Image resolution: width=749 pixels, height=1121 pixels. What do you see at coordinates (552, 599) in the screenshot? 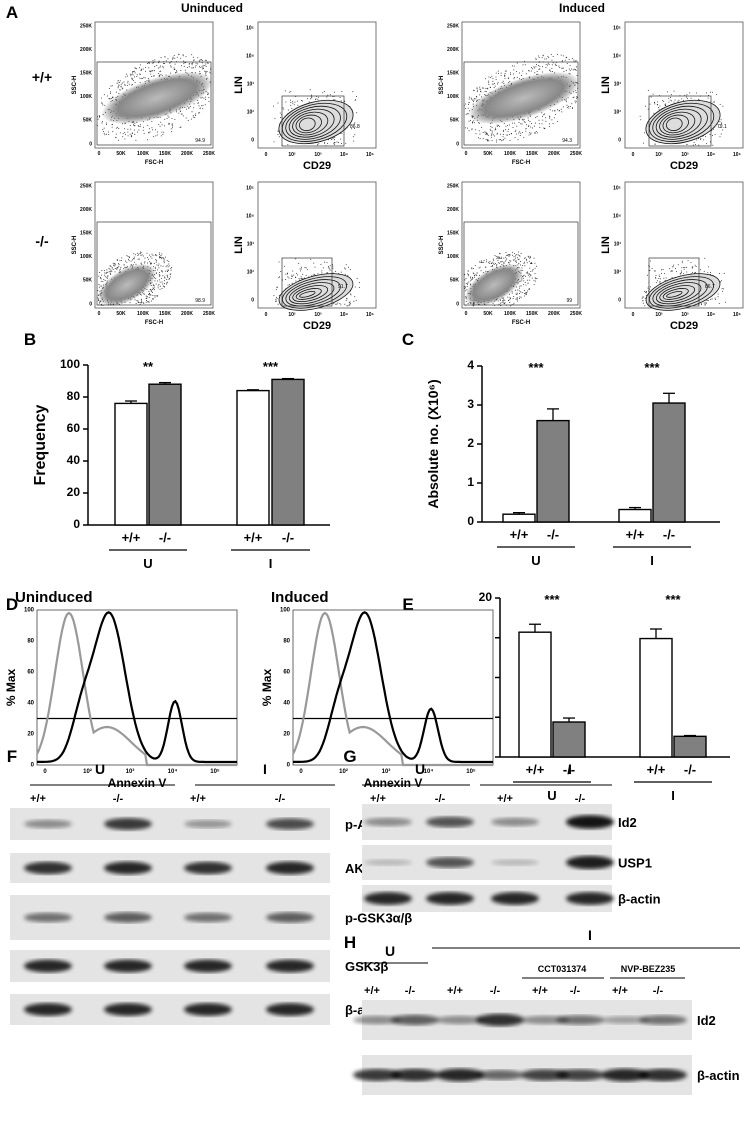
I see `significance: ***` at bounding box center [552, 599].